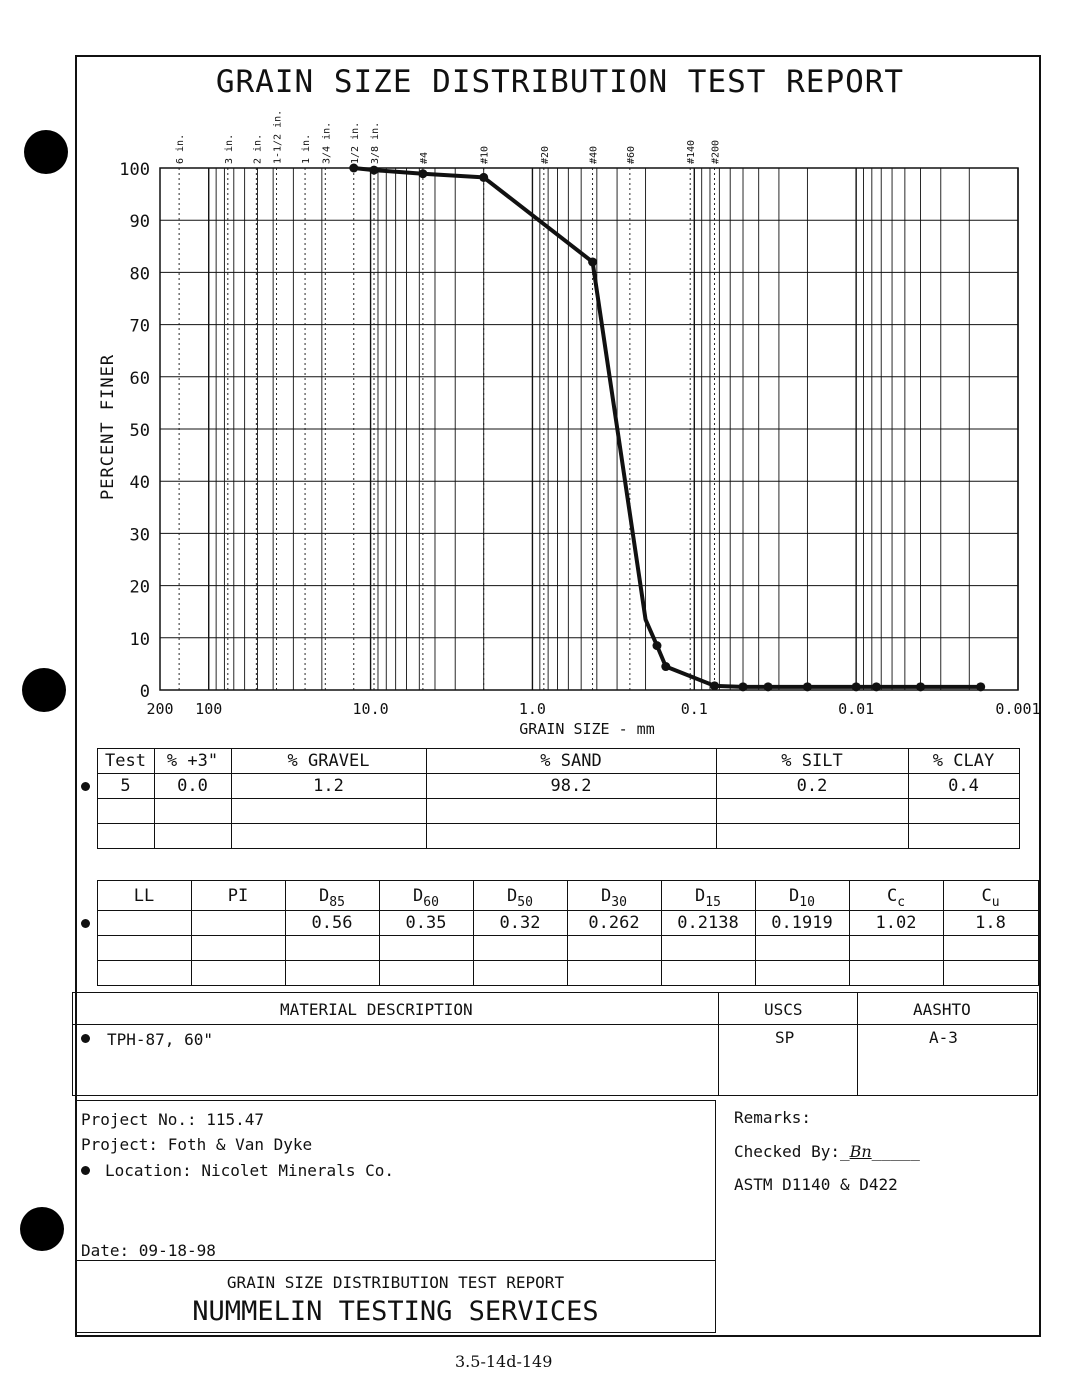  What do you see at coordinates (134, 170) in the screenshot?
I see `y-tick-label: 100` at bounding box center [134, 170].